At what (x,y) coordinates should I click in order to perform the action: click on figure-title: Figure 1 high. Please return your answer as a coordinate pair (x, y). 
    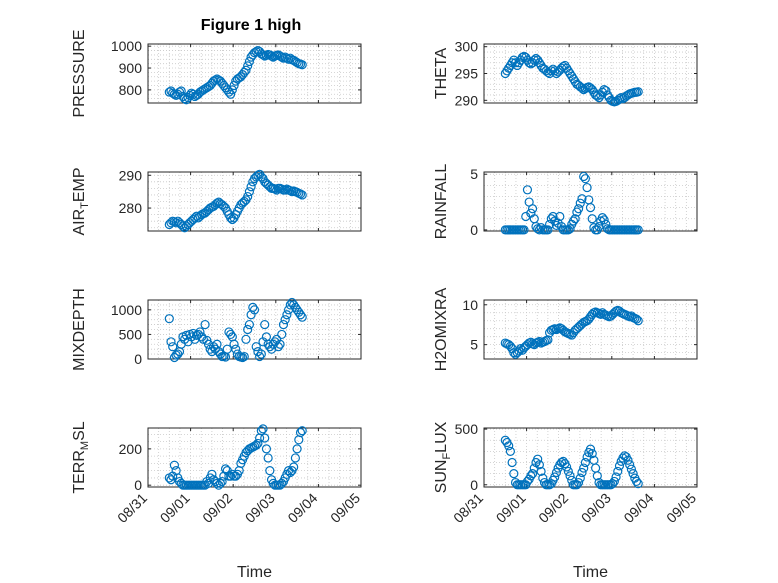
    Looking at the image, I should click on (251, 25).